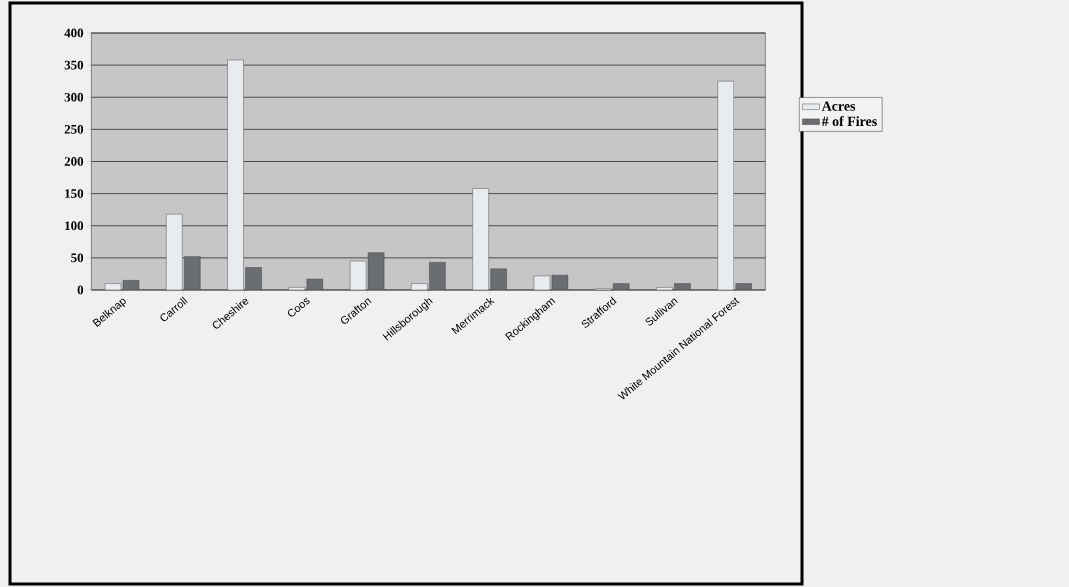 The image size is (1069, 587). I want to click on y-tick-label: 200, so click(74, 161).